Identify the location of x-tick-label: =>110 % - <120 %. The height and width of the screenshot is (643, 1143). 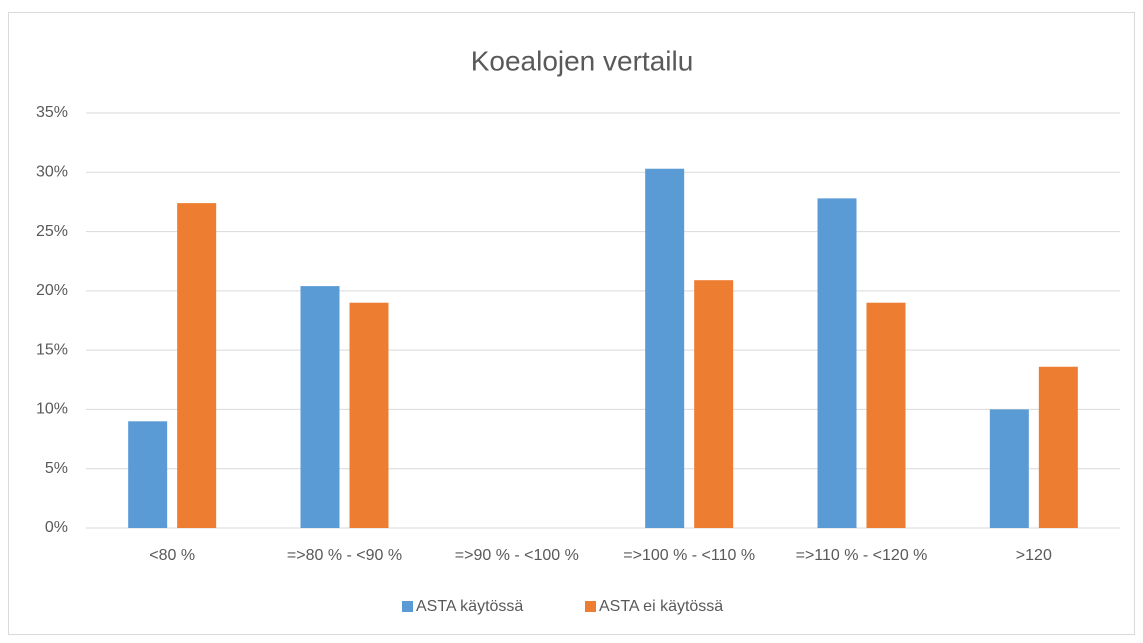
(862, 555).